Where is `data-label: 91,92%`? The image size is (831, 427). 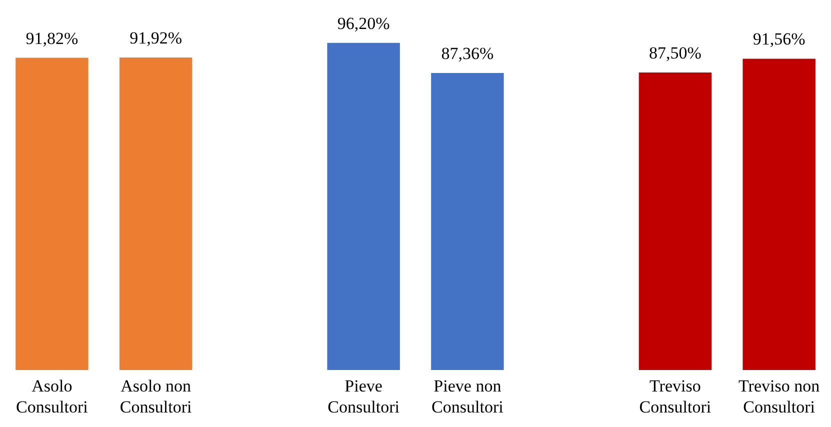 data-label: 91,92% is located at coordinates (156, 38).